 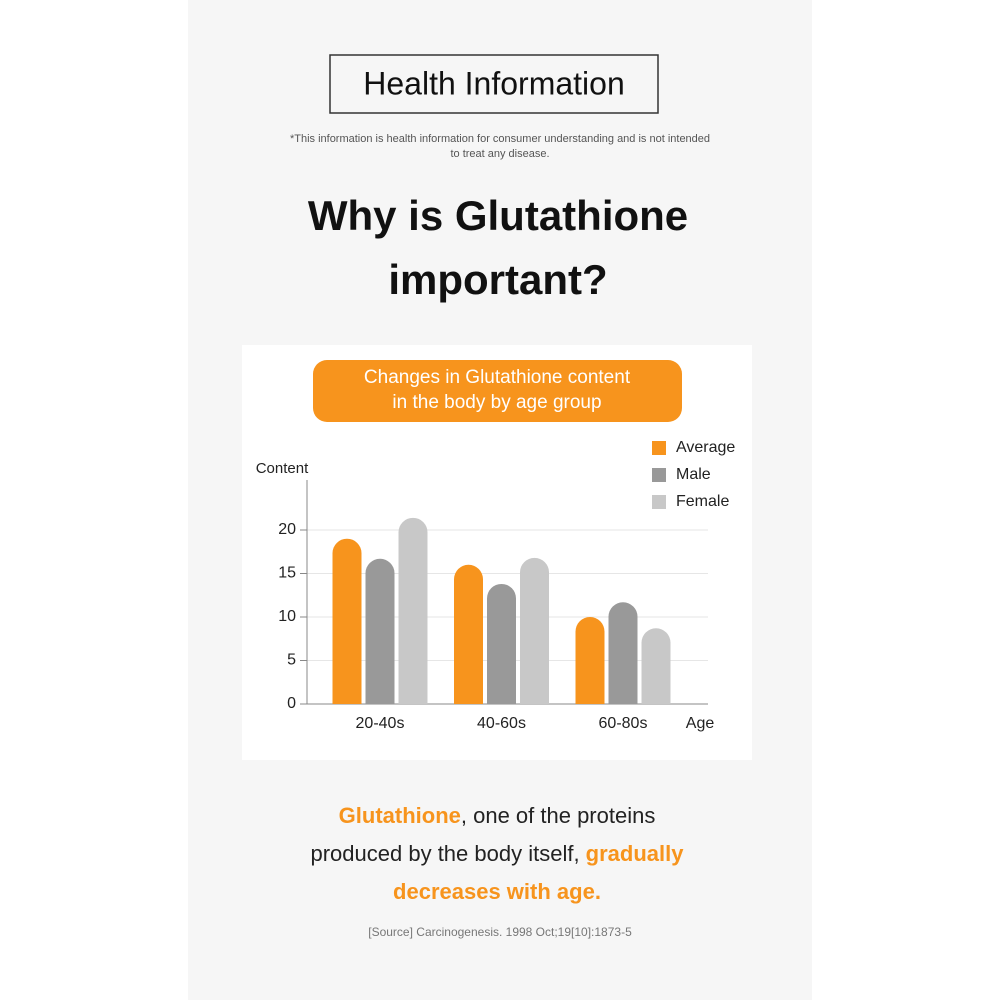 I want to click on y-tick-label: 15, so click(x=287, y=573).